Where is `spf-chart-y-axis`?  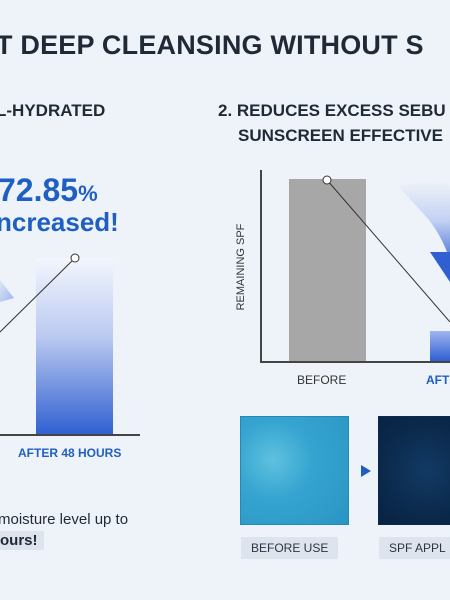 spf-chart-y-axis is located at coordinates (261, 266).